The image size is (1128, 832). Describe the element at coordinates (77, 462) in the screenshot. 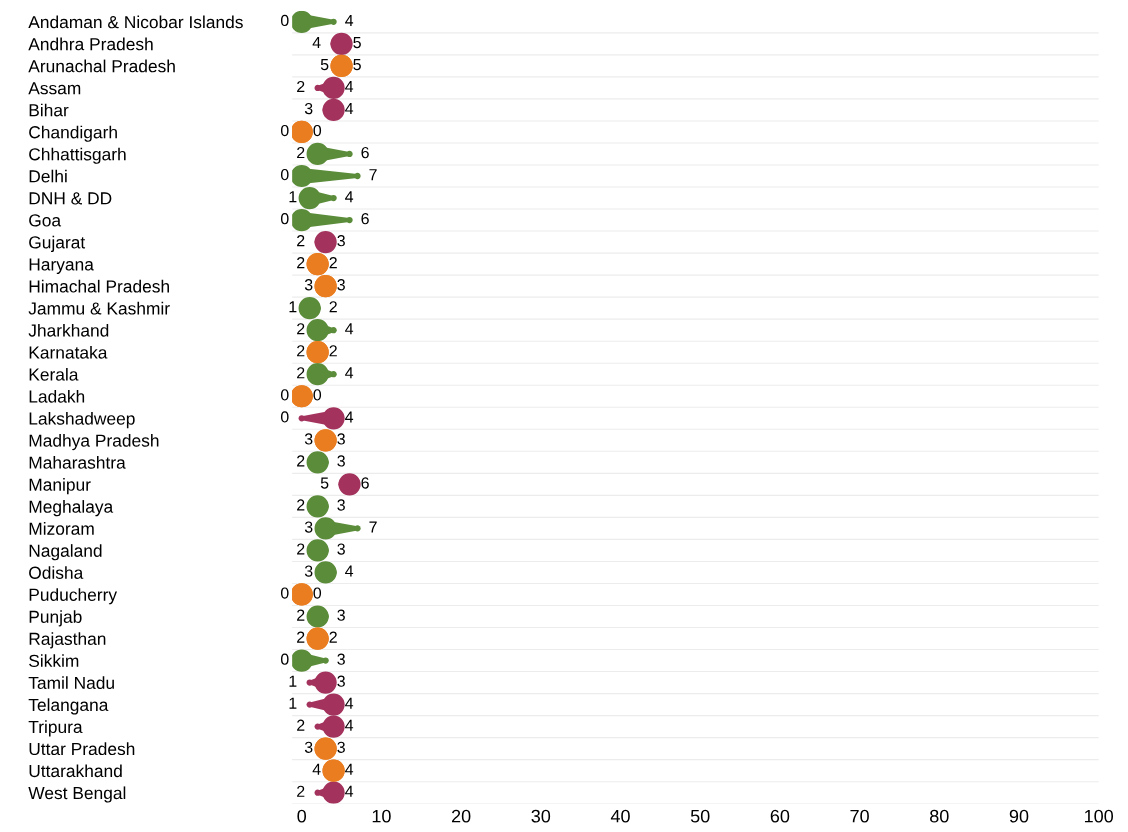

I see `y-tick-label: Maharashtra` at that location.